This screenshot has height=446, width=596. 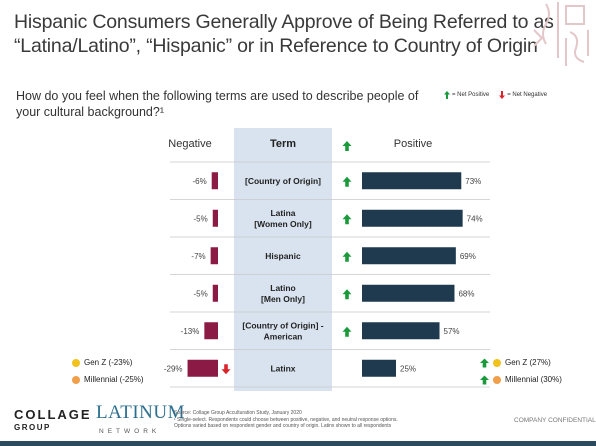 I want to click on negative-label: -6%, so click(x=199, y=181).